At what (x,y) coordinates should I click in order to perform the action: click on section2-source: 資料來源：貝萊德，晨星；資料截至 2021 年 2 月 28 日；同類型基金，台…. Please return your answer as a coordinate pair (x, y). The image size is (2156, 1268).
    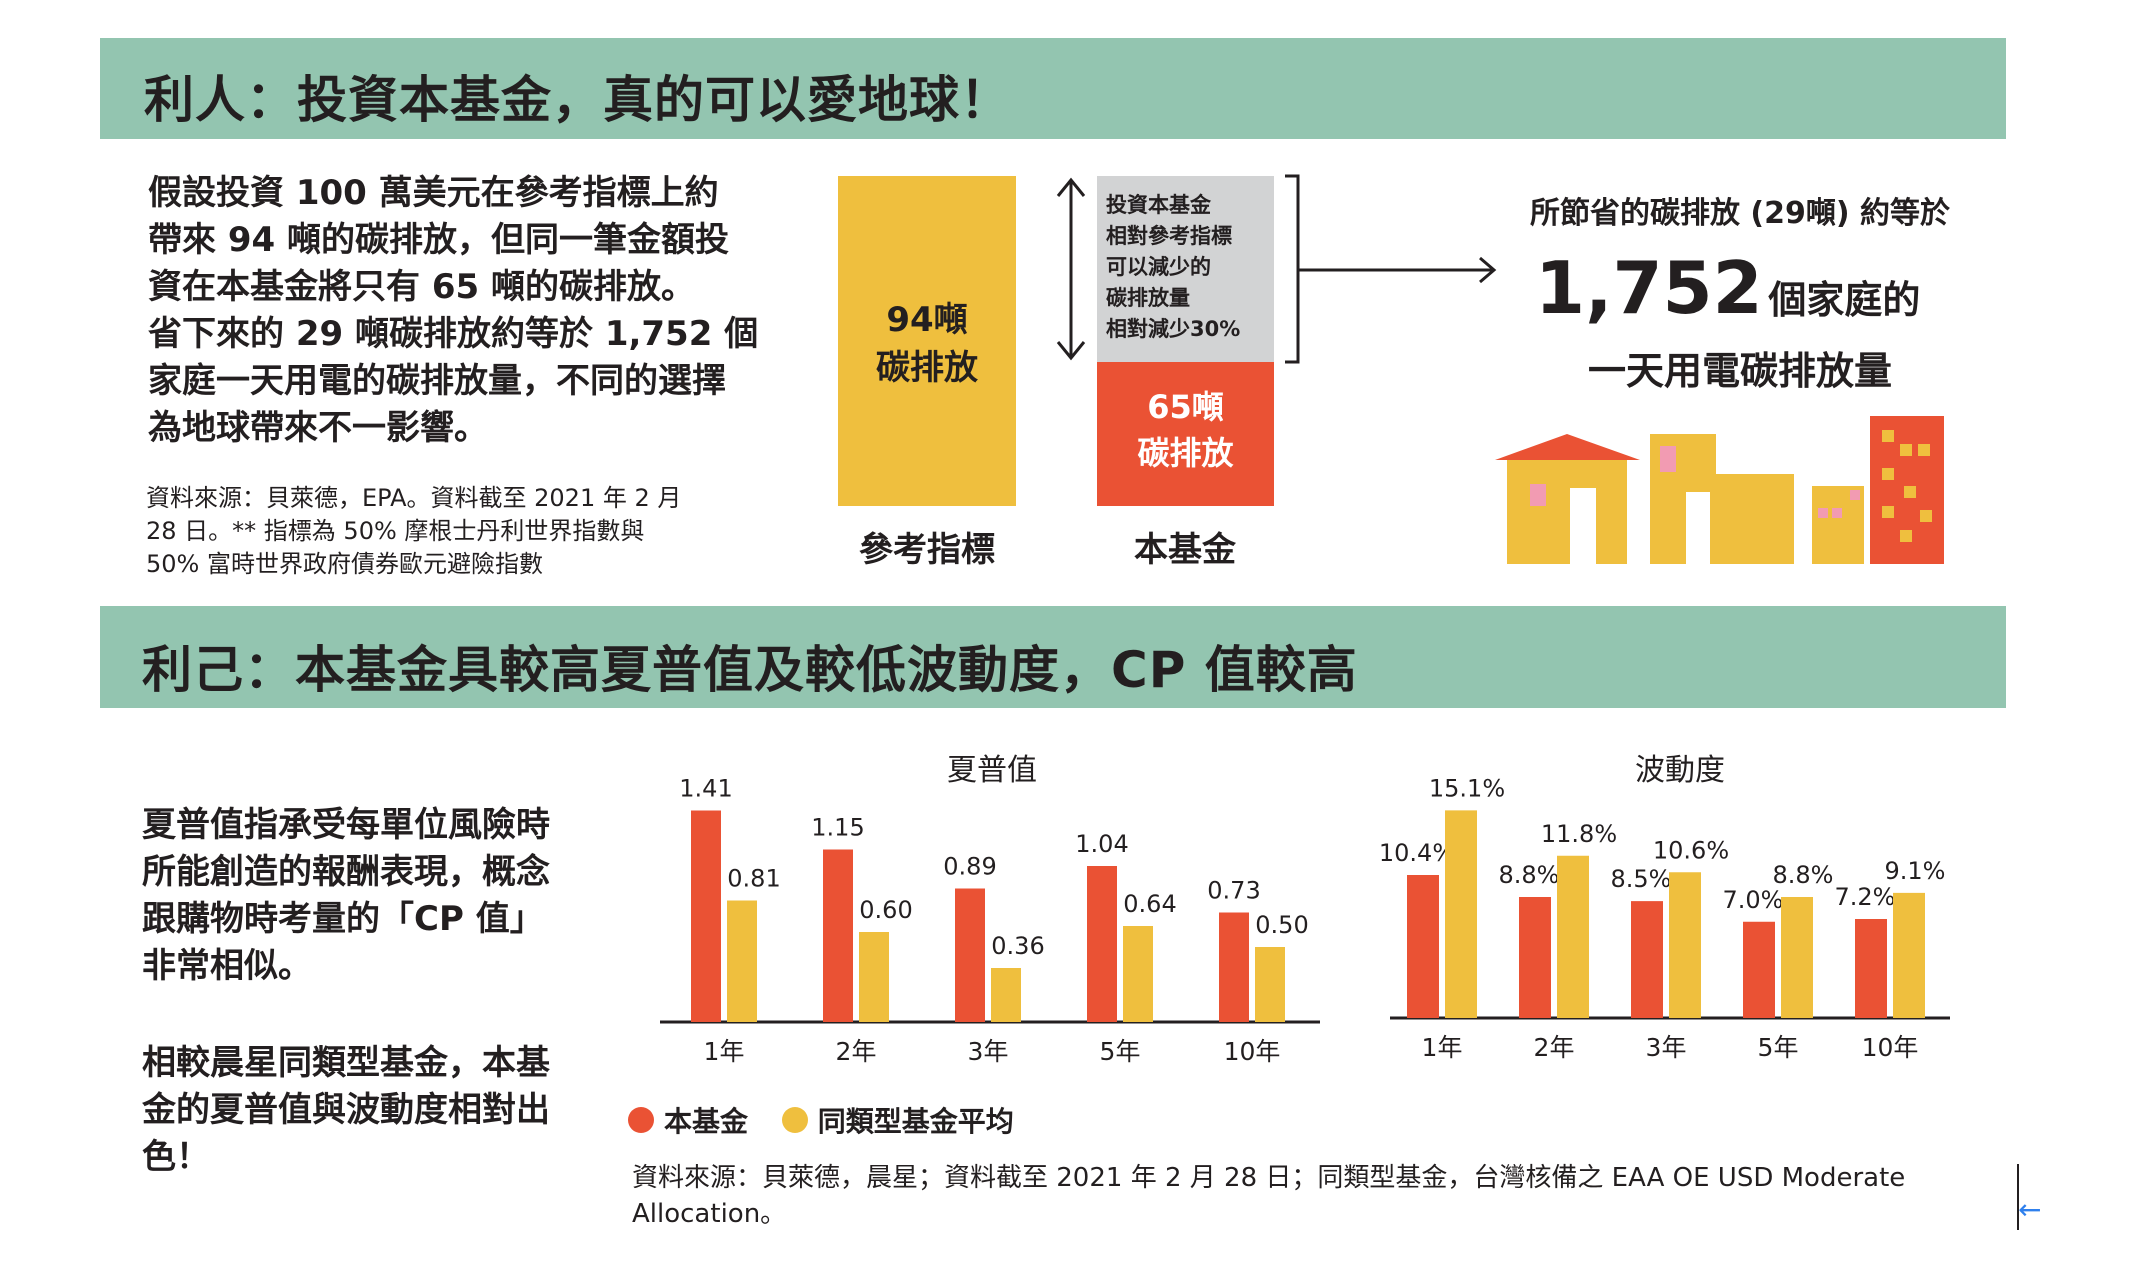
    Looking at the image, I should click on (1268, 1196).